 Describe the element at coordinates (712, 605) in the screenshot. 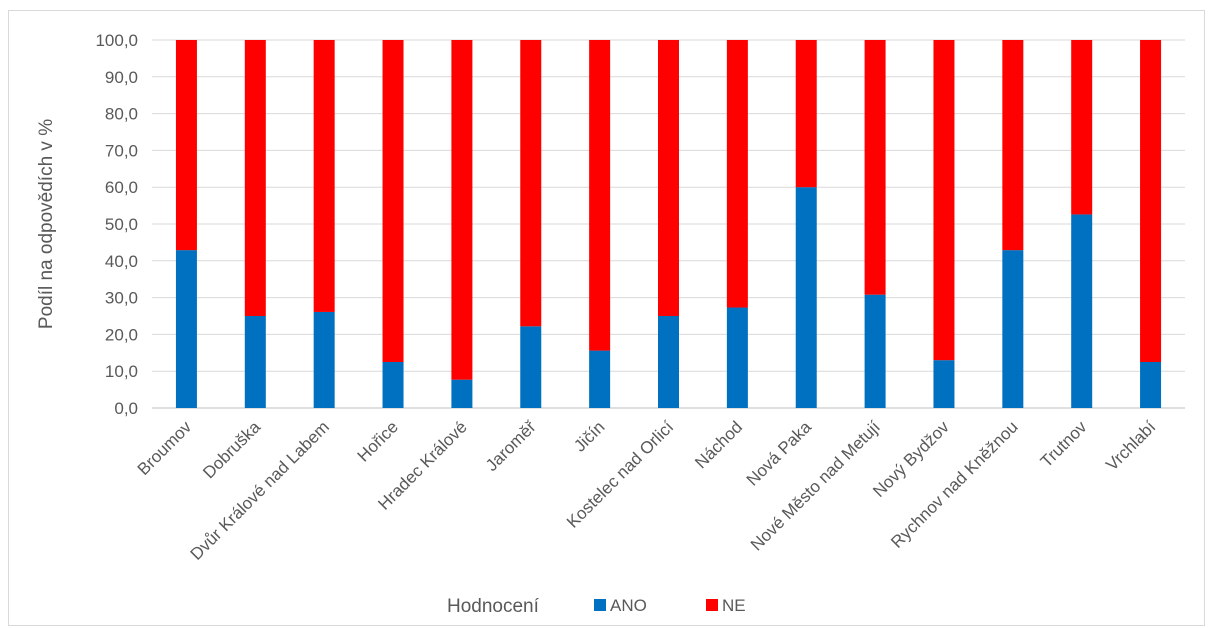

I see `legend-swatch-ne` at that location.